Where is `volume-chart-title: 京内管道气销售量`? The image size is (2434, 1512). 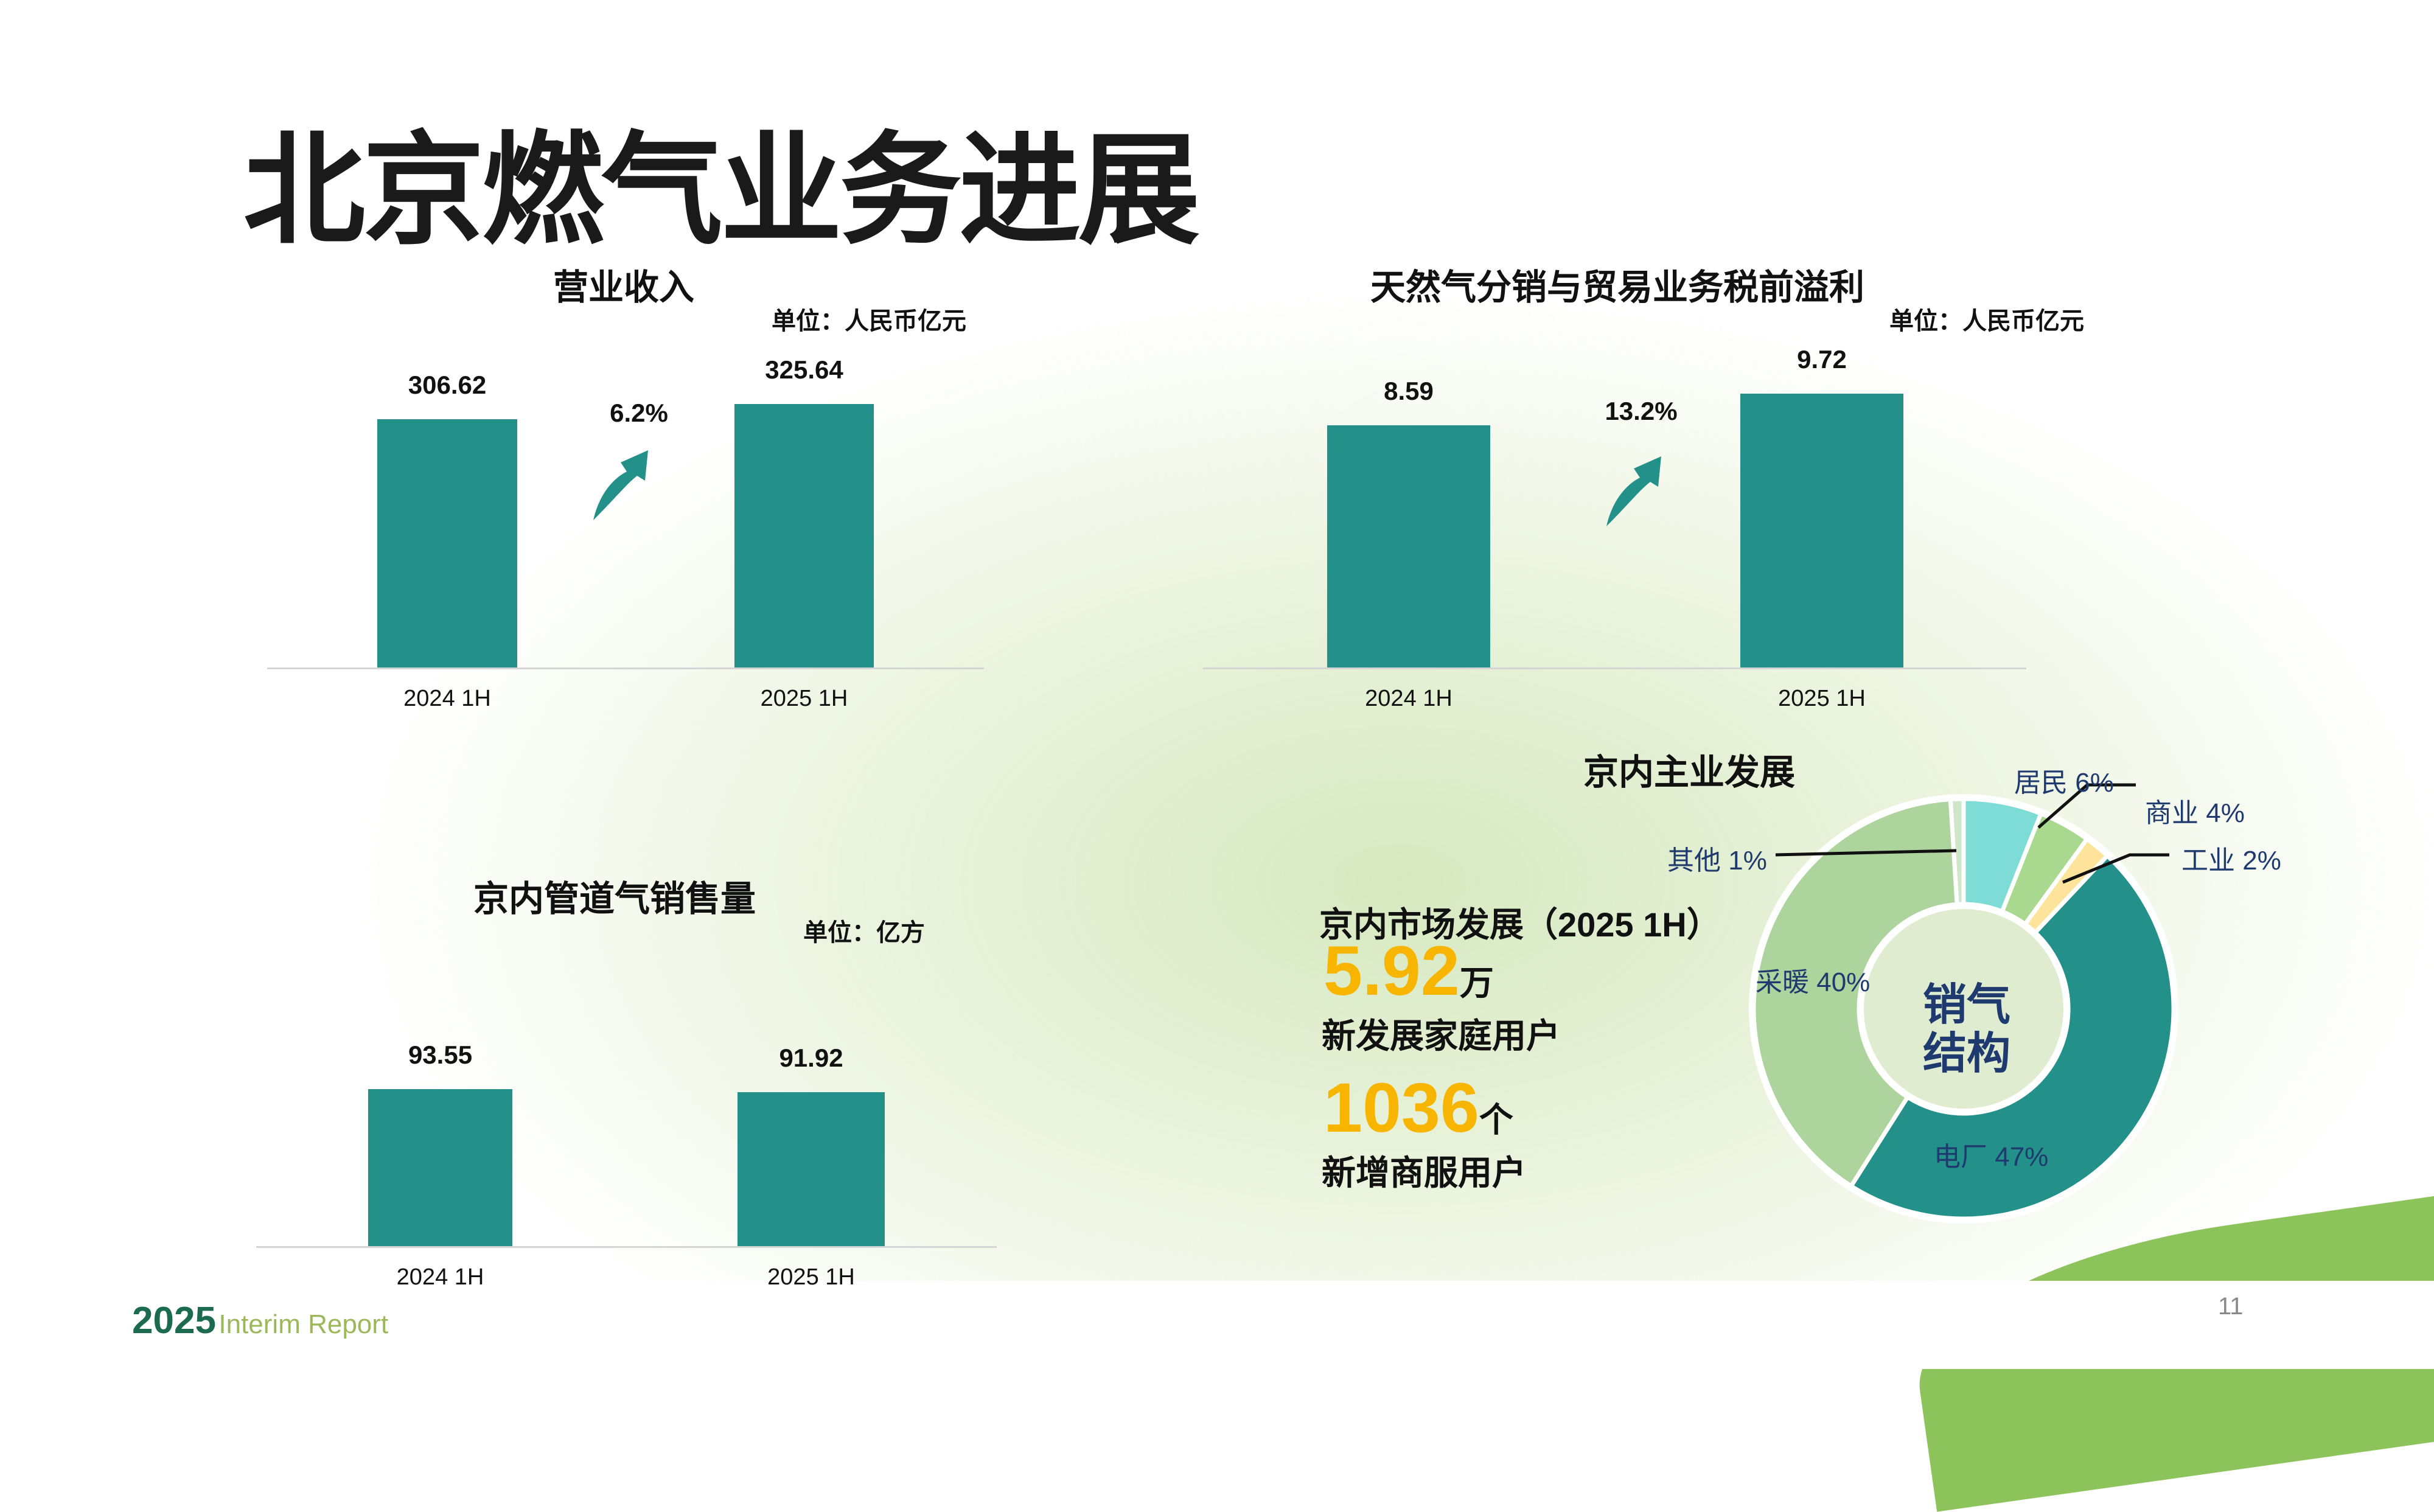 volume-chart-title: 京内管道气销售量 is located at coordinates (614, 899).